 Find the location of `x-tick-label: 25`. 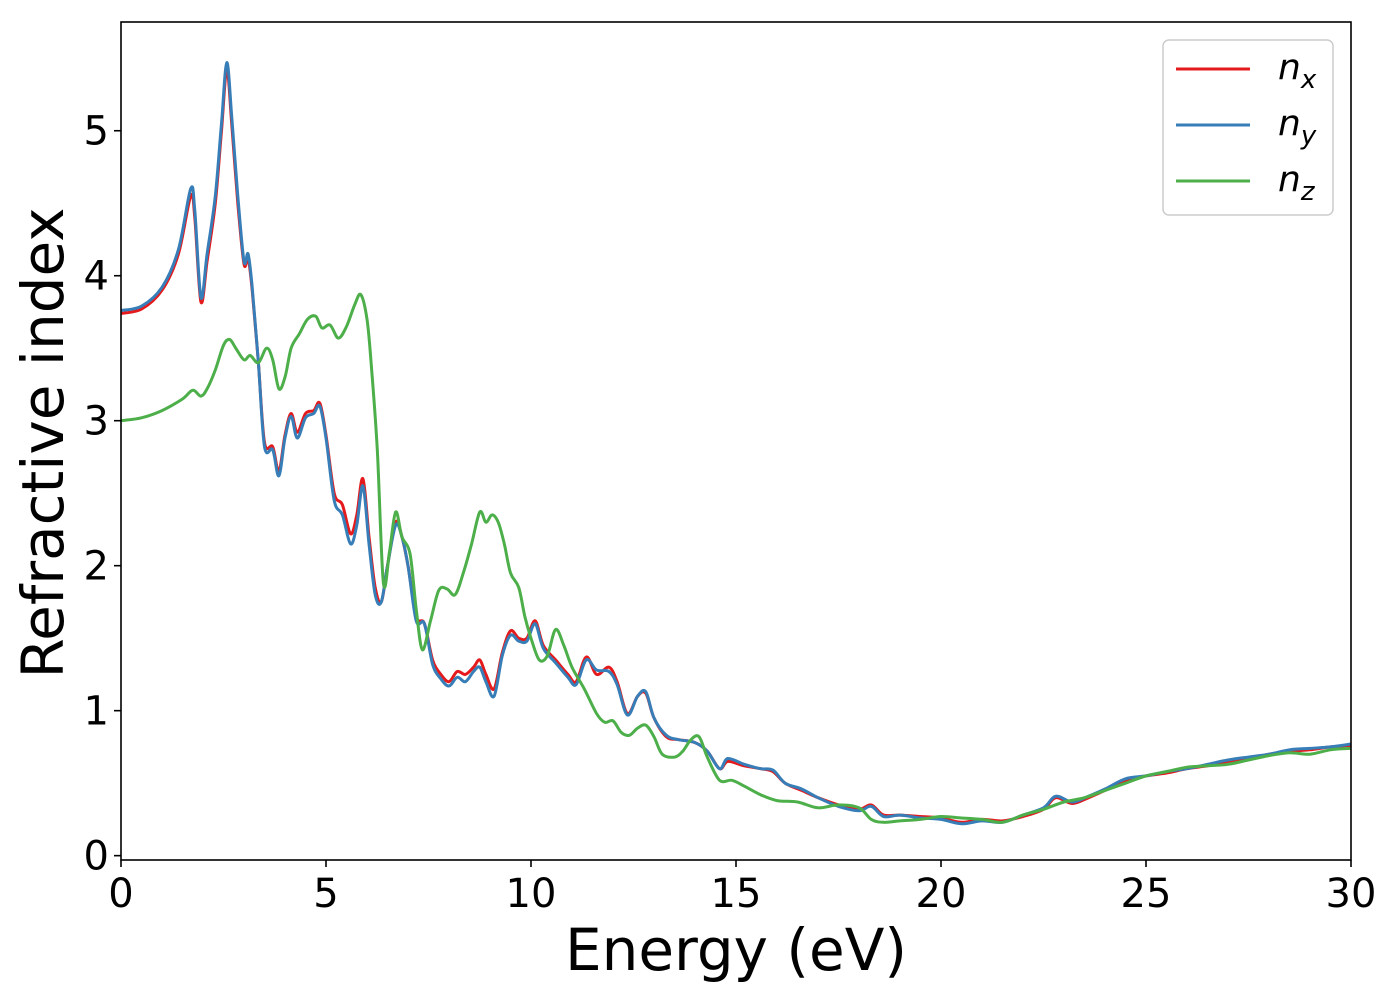

x-tick-label: 25 is located at coordinates (1146, 894).